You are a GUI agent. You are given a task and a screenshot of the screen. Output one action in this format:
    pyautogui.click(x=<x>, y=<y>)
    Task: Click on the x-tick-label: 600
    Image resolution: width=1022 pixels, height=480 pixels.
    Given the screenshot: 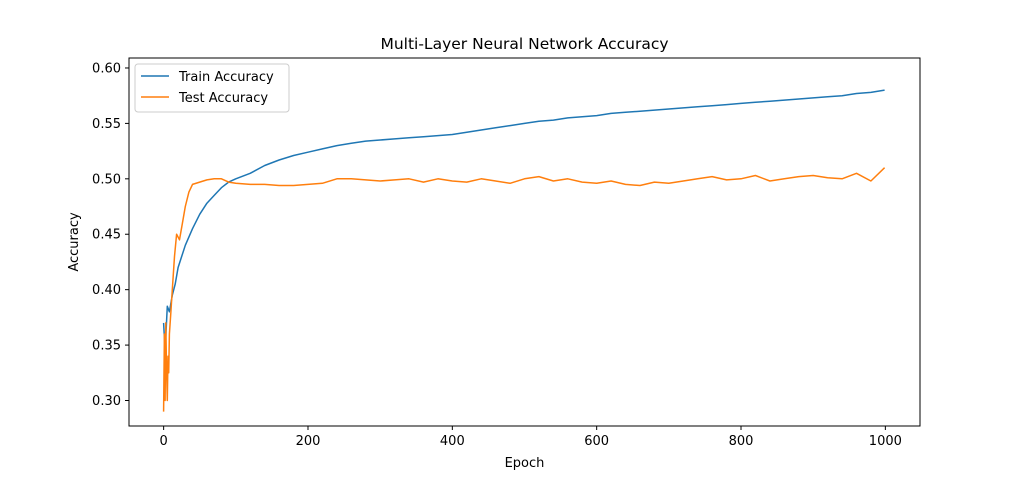 What is the action you would take?
    pyautogui.click(x=596, y=441)
    